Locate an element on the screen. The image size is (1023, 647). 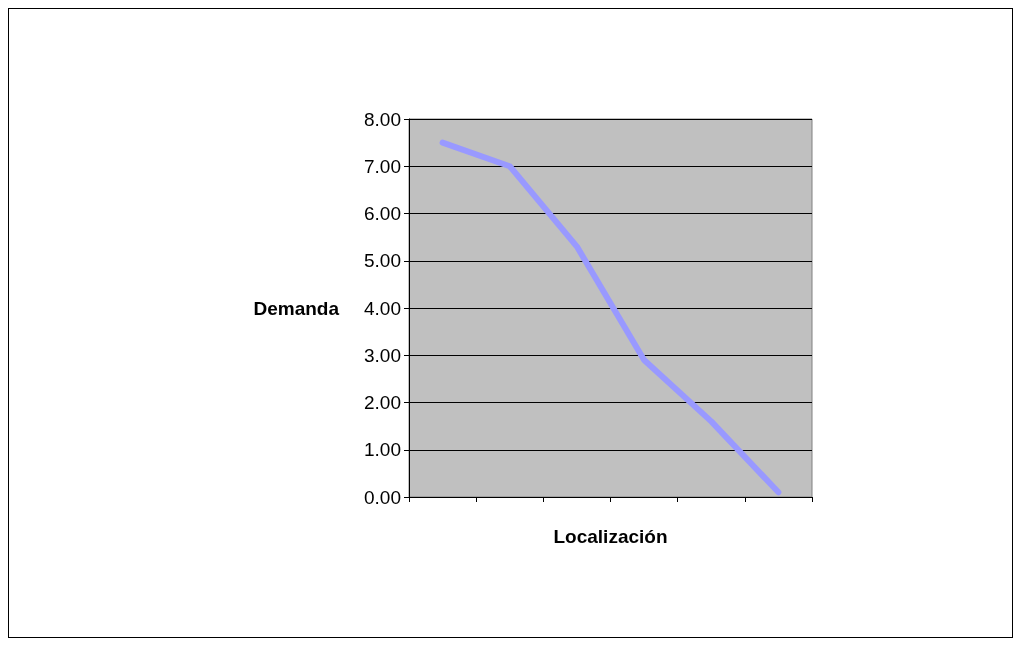
y-tick-label: 8.00 is located at coordinates (382, 119).